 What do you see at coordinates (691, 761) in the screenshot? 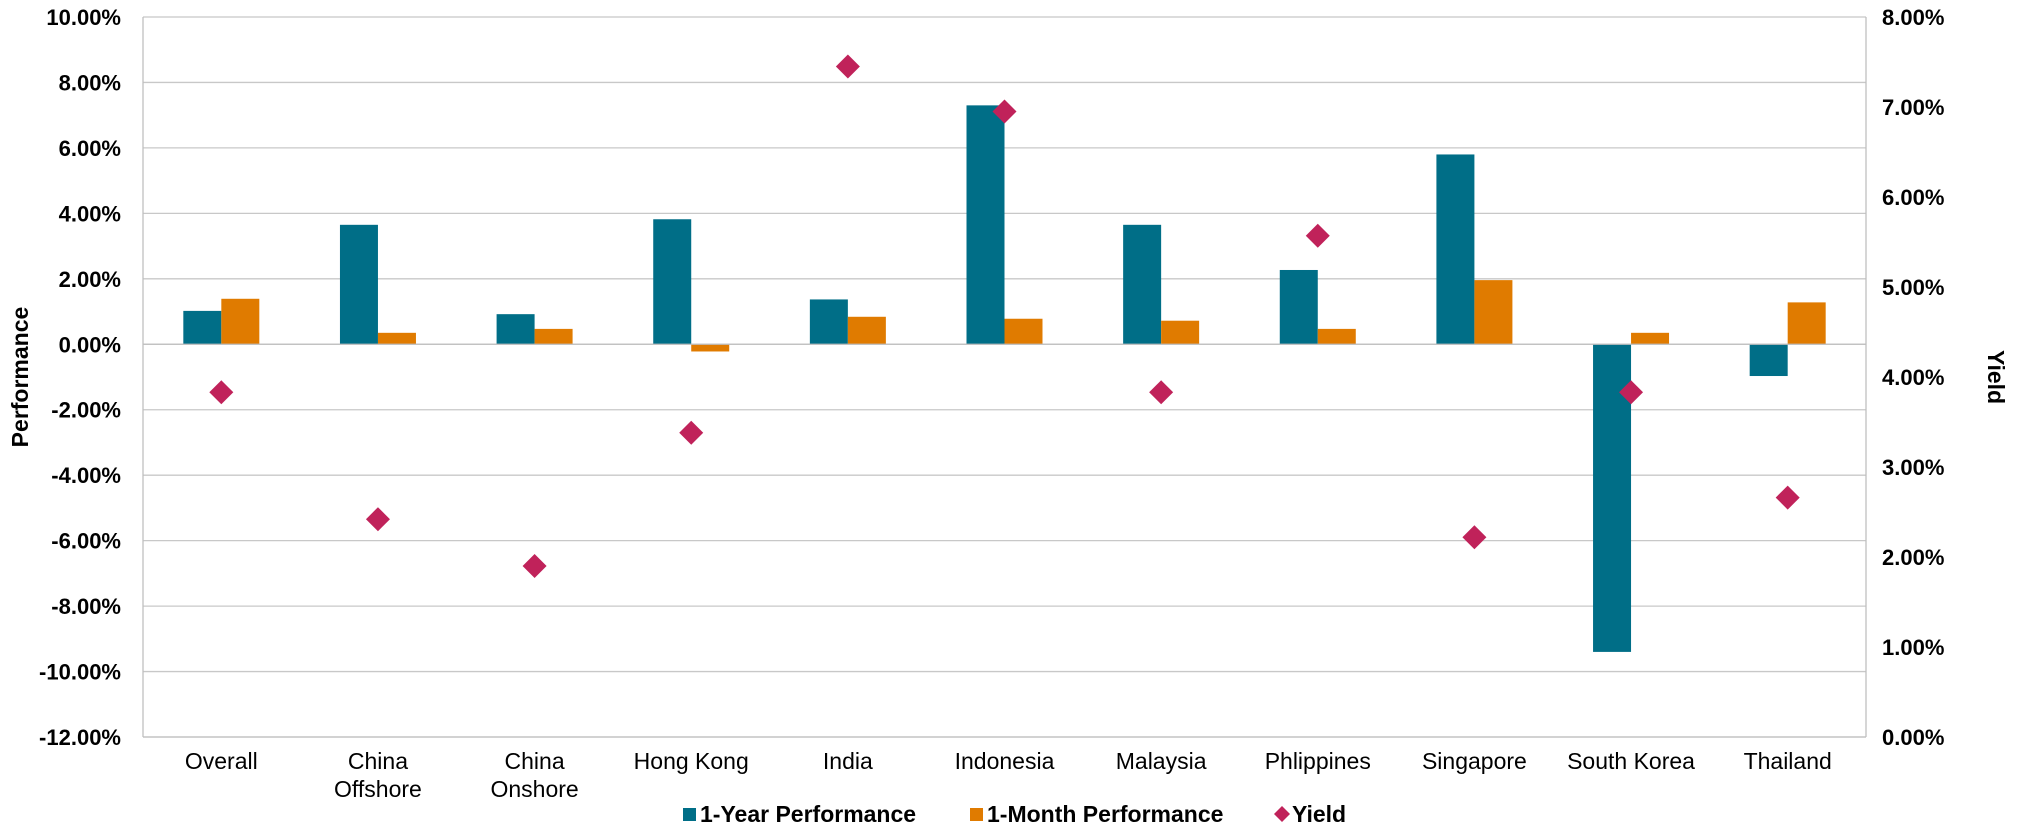
I see `x-tick-label: Hong Kong` at bounding box center [691, 761].